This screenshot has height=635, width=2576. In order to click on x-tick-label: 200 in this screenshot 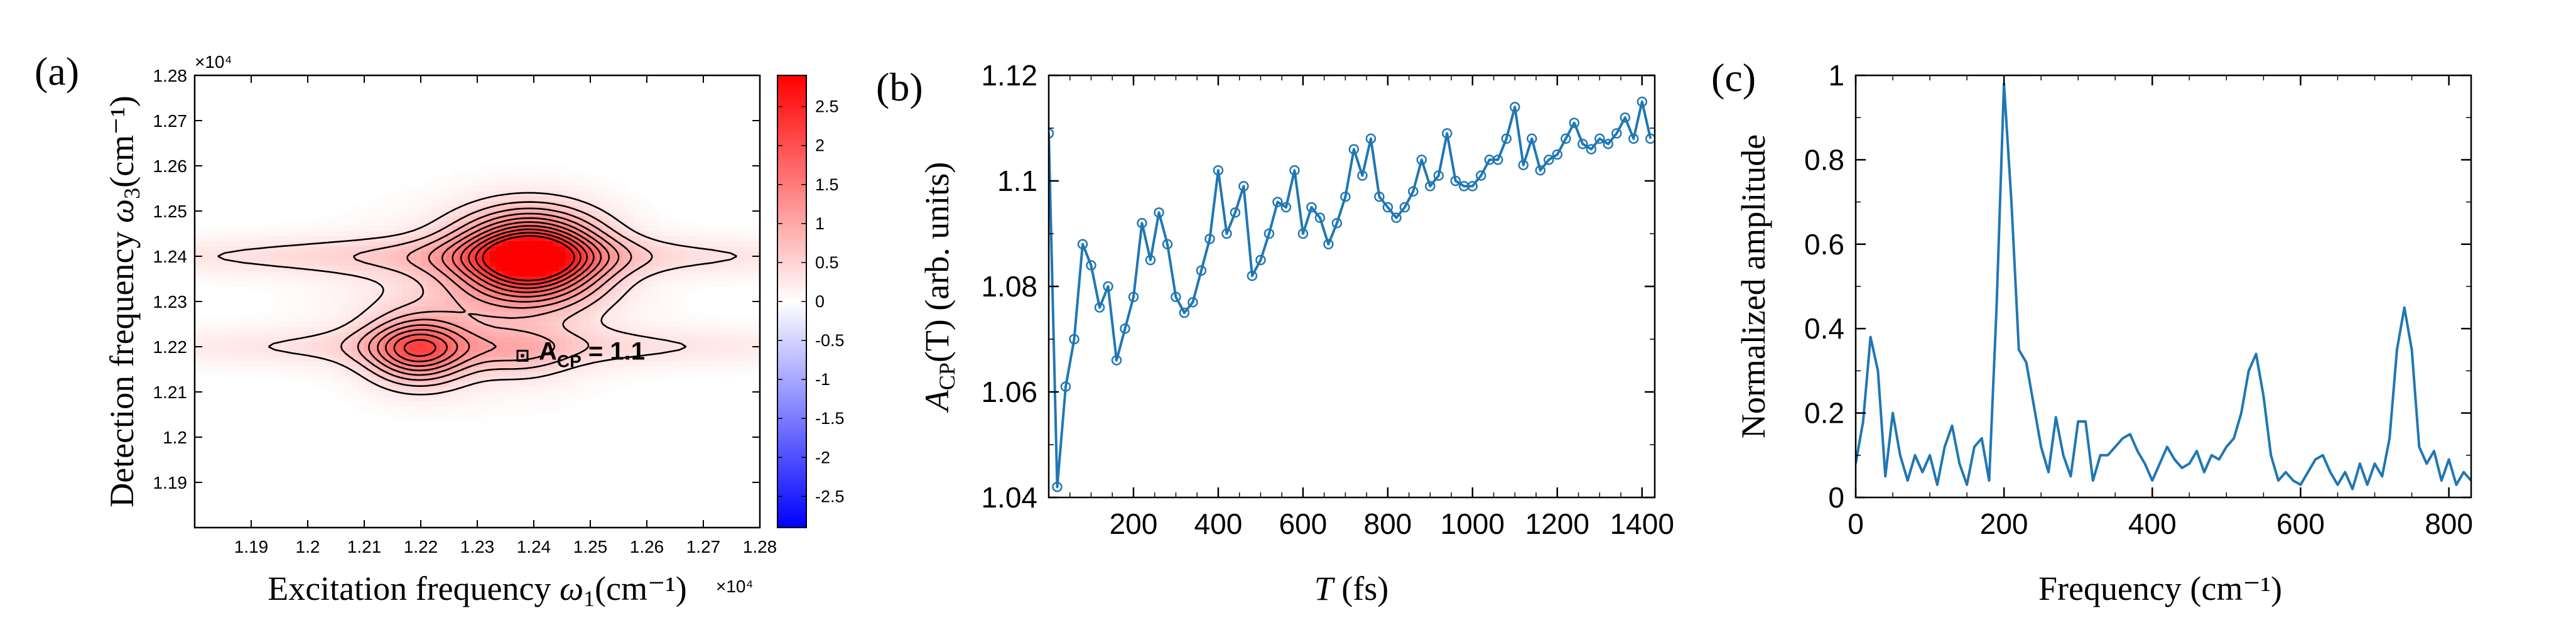, I will do `click(1134, 523)`.